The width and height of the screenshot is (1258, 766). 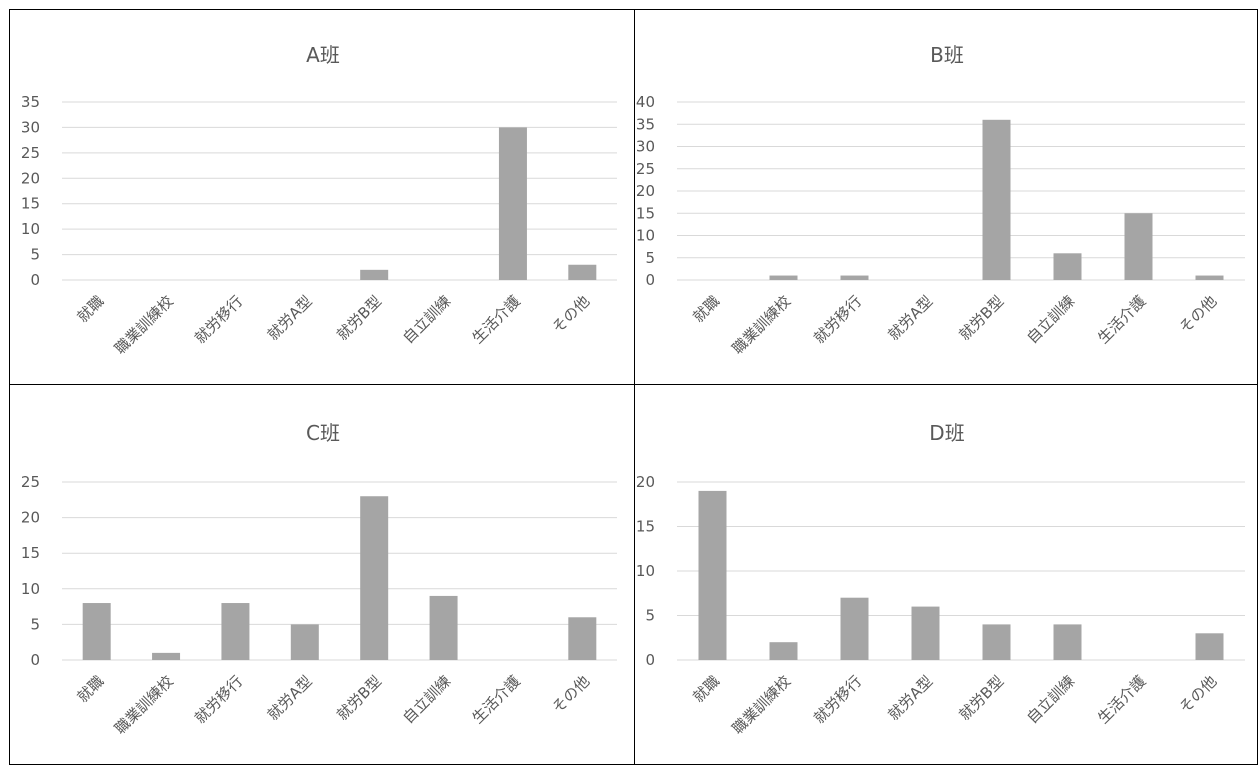 I want to click on chart-title: A班, so click(x=323, y=55).